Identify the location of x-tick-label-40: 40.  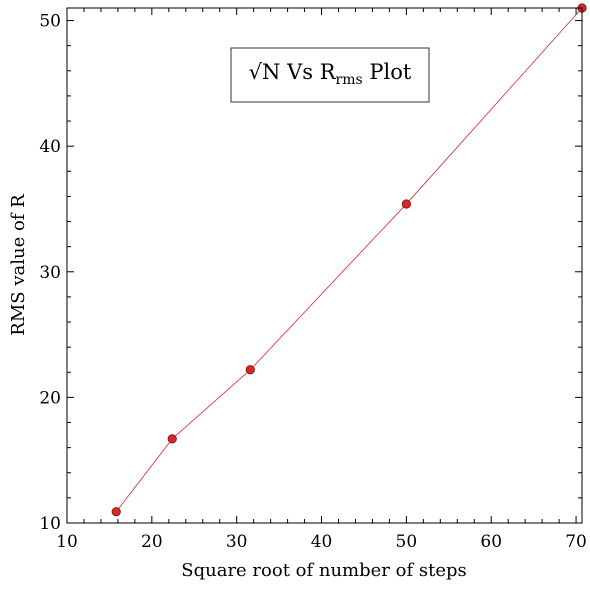
(322, 542).